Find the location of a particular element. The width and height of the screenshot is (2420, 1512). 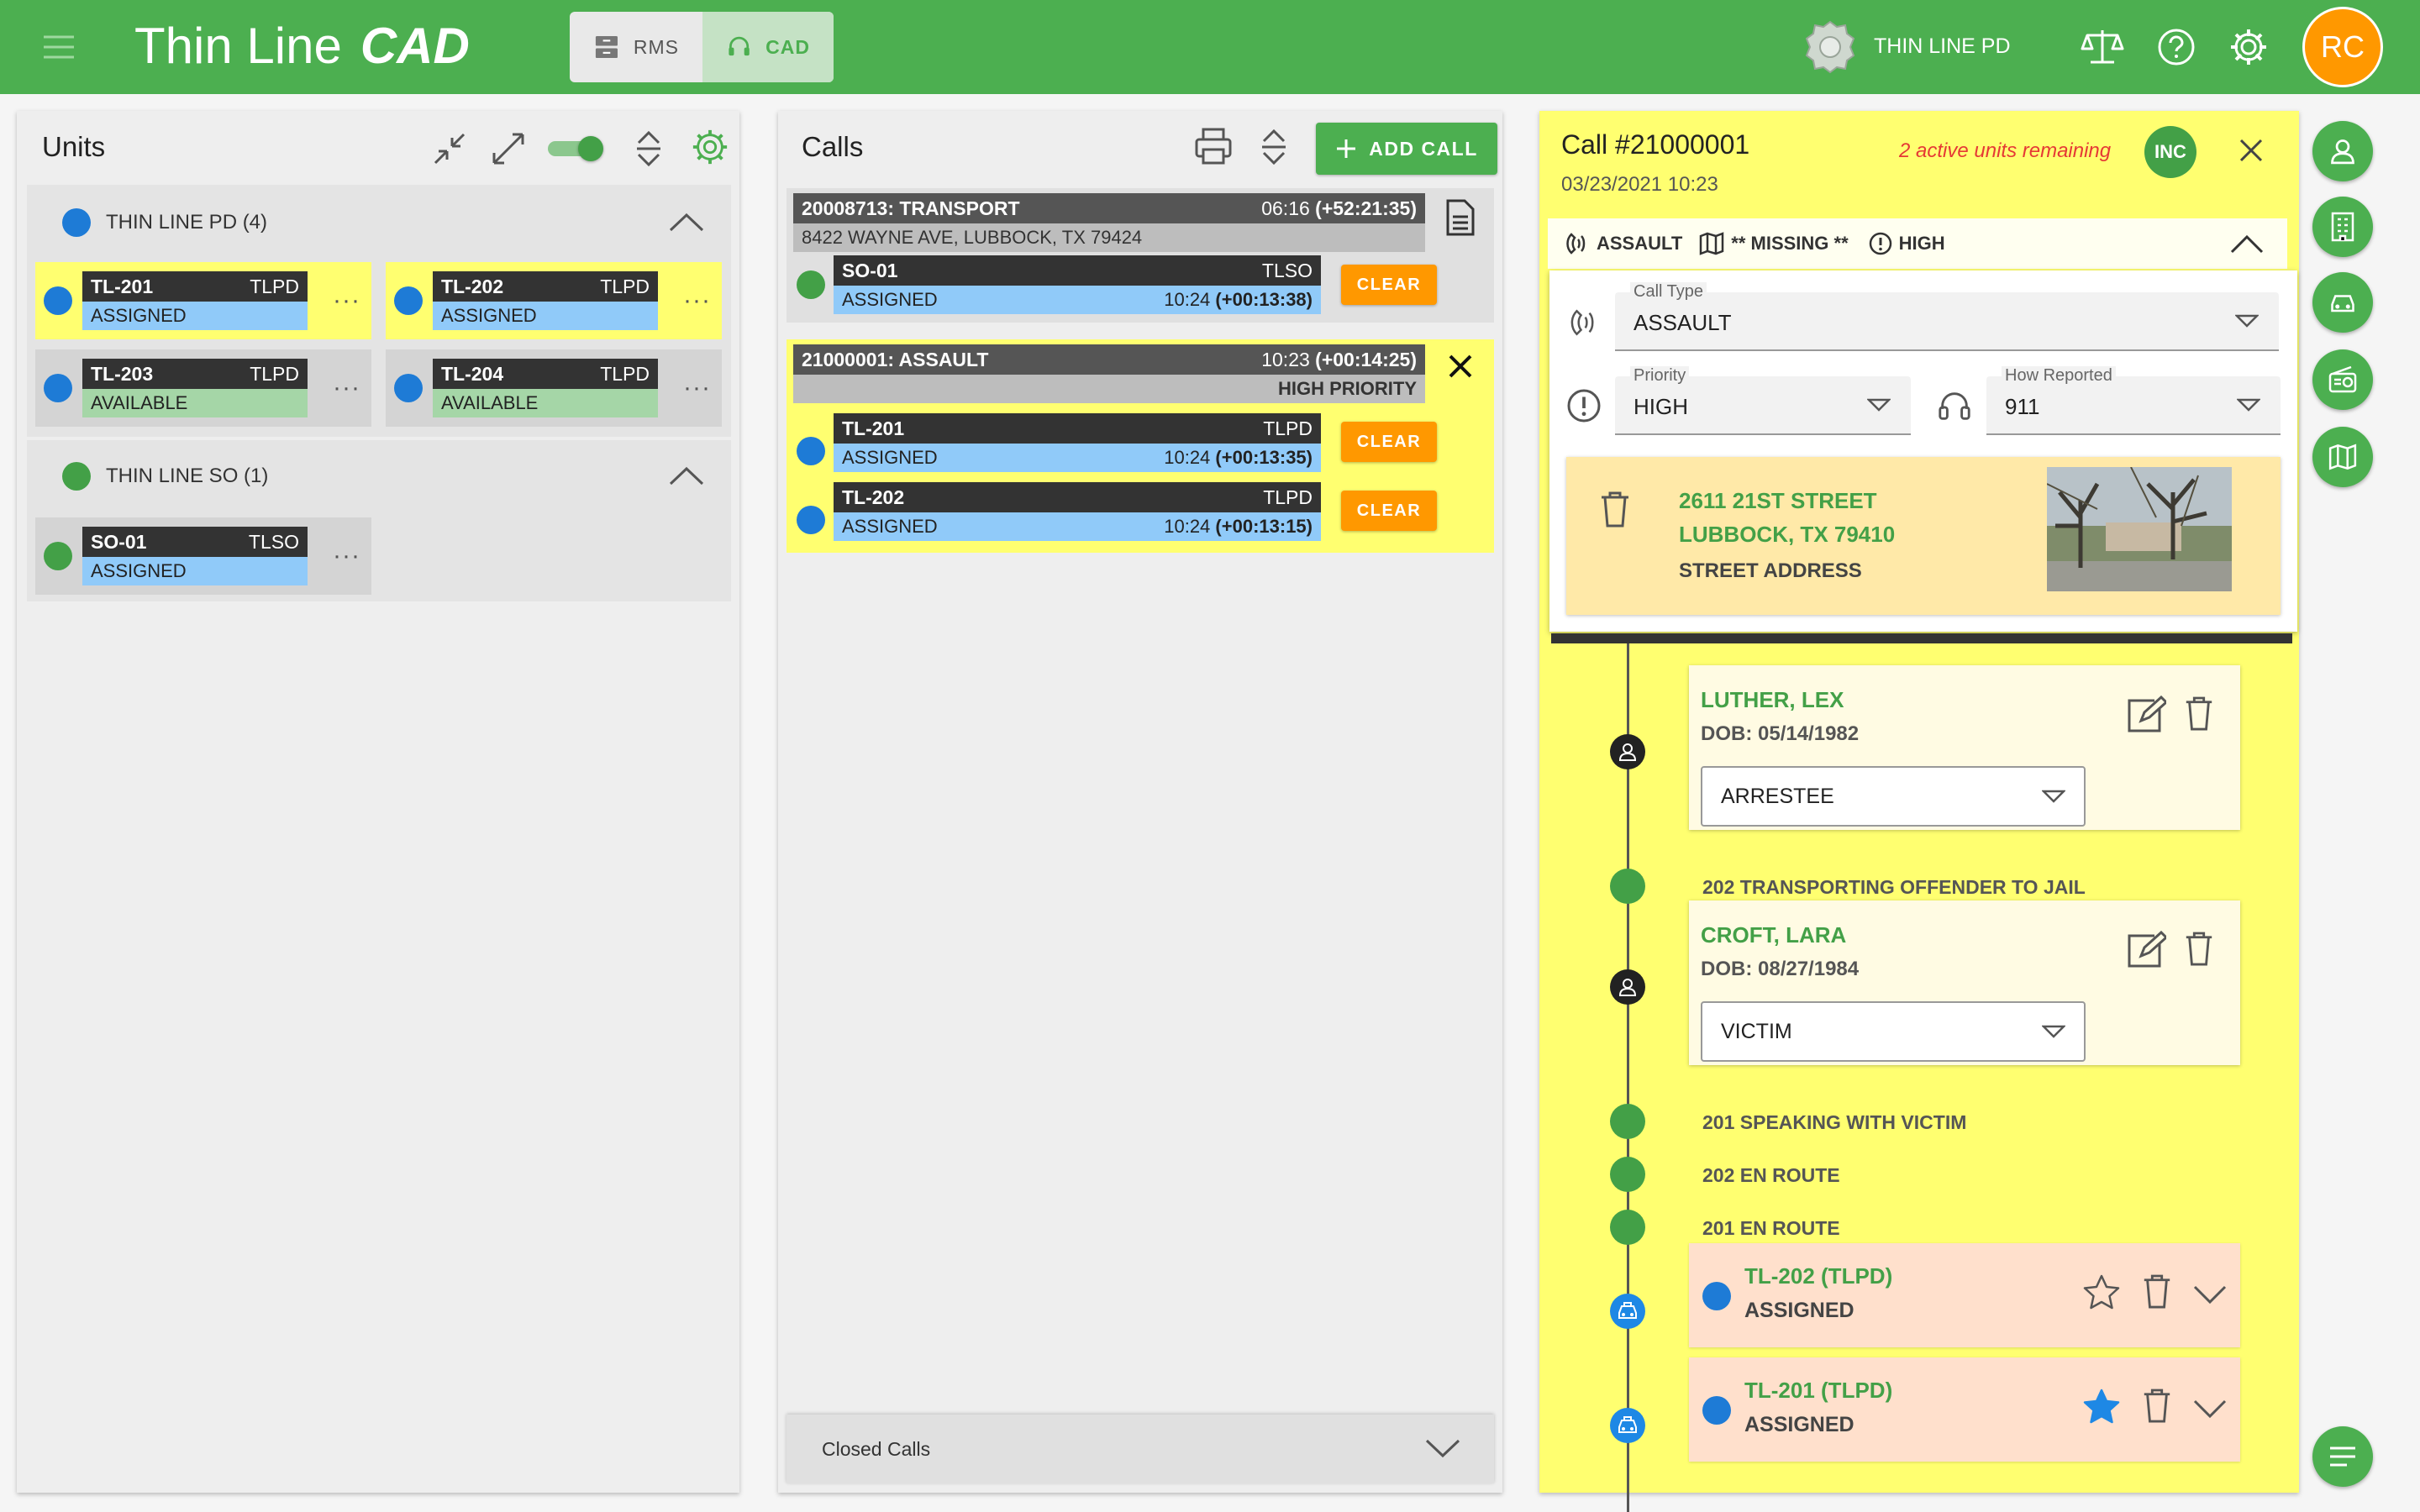

help-icon is located at coordinates (2176, 47).